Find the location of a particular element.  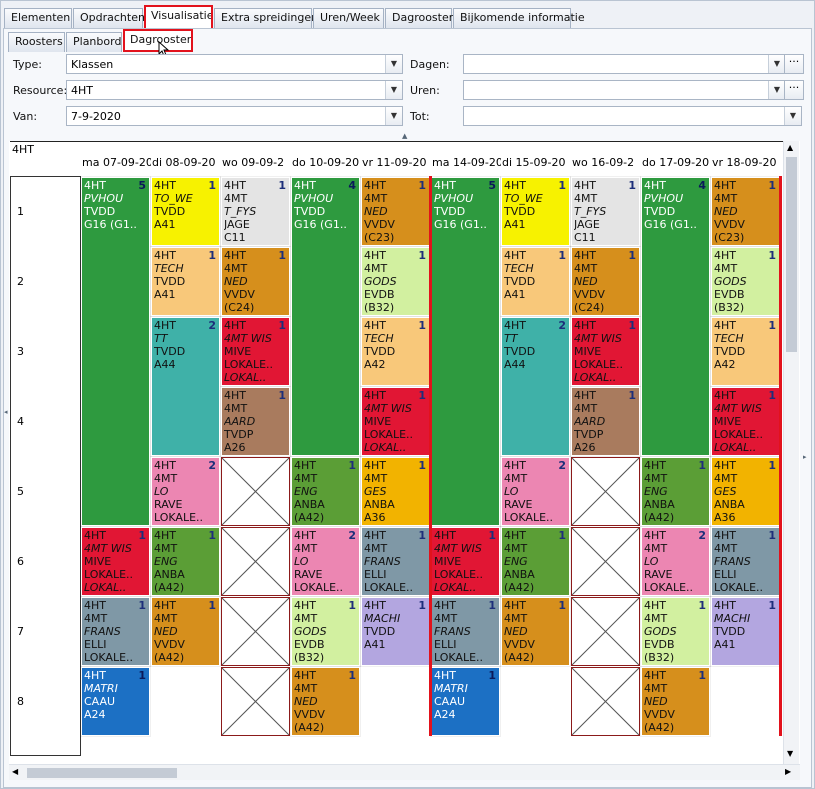

scroll-down-icon: ▼ is located at coordinates (790, 753).